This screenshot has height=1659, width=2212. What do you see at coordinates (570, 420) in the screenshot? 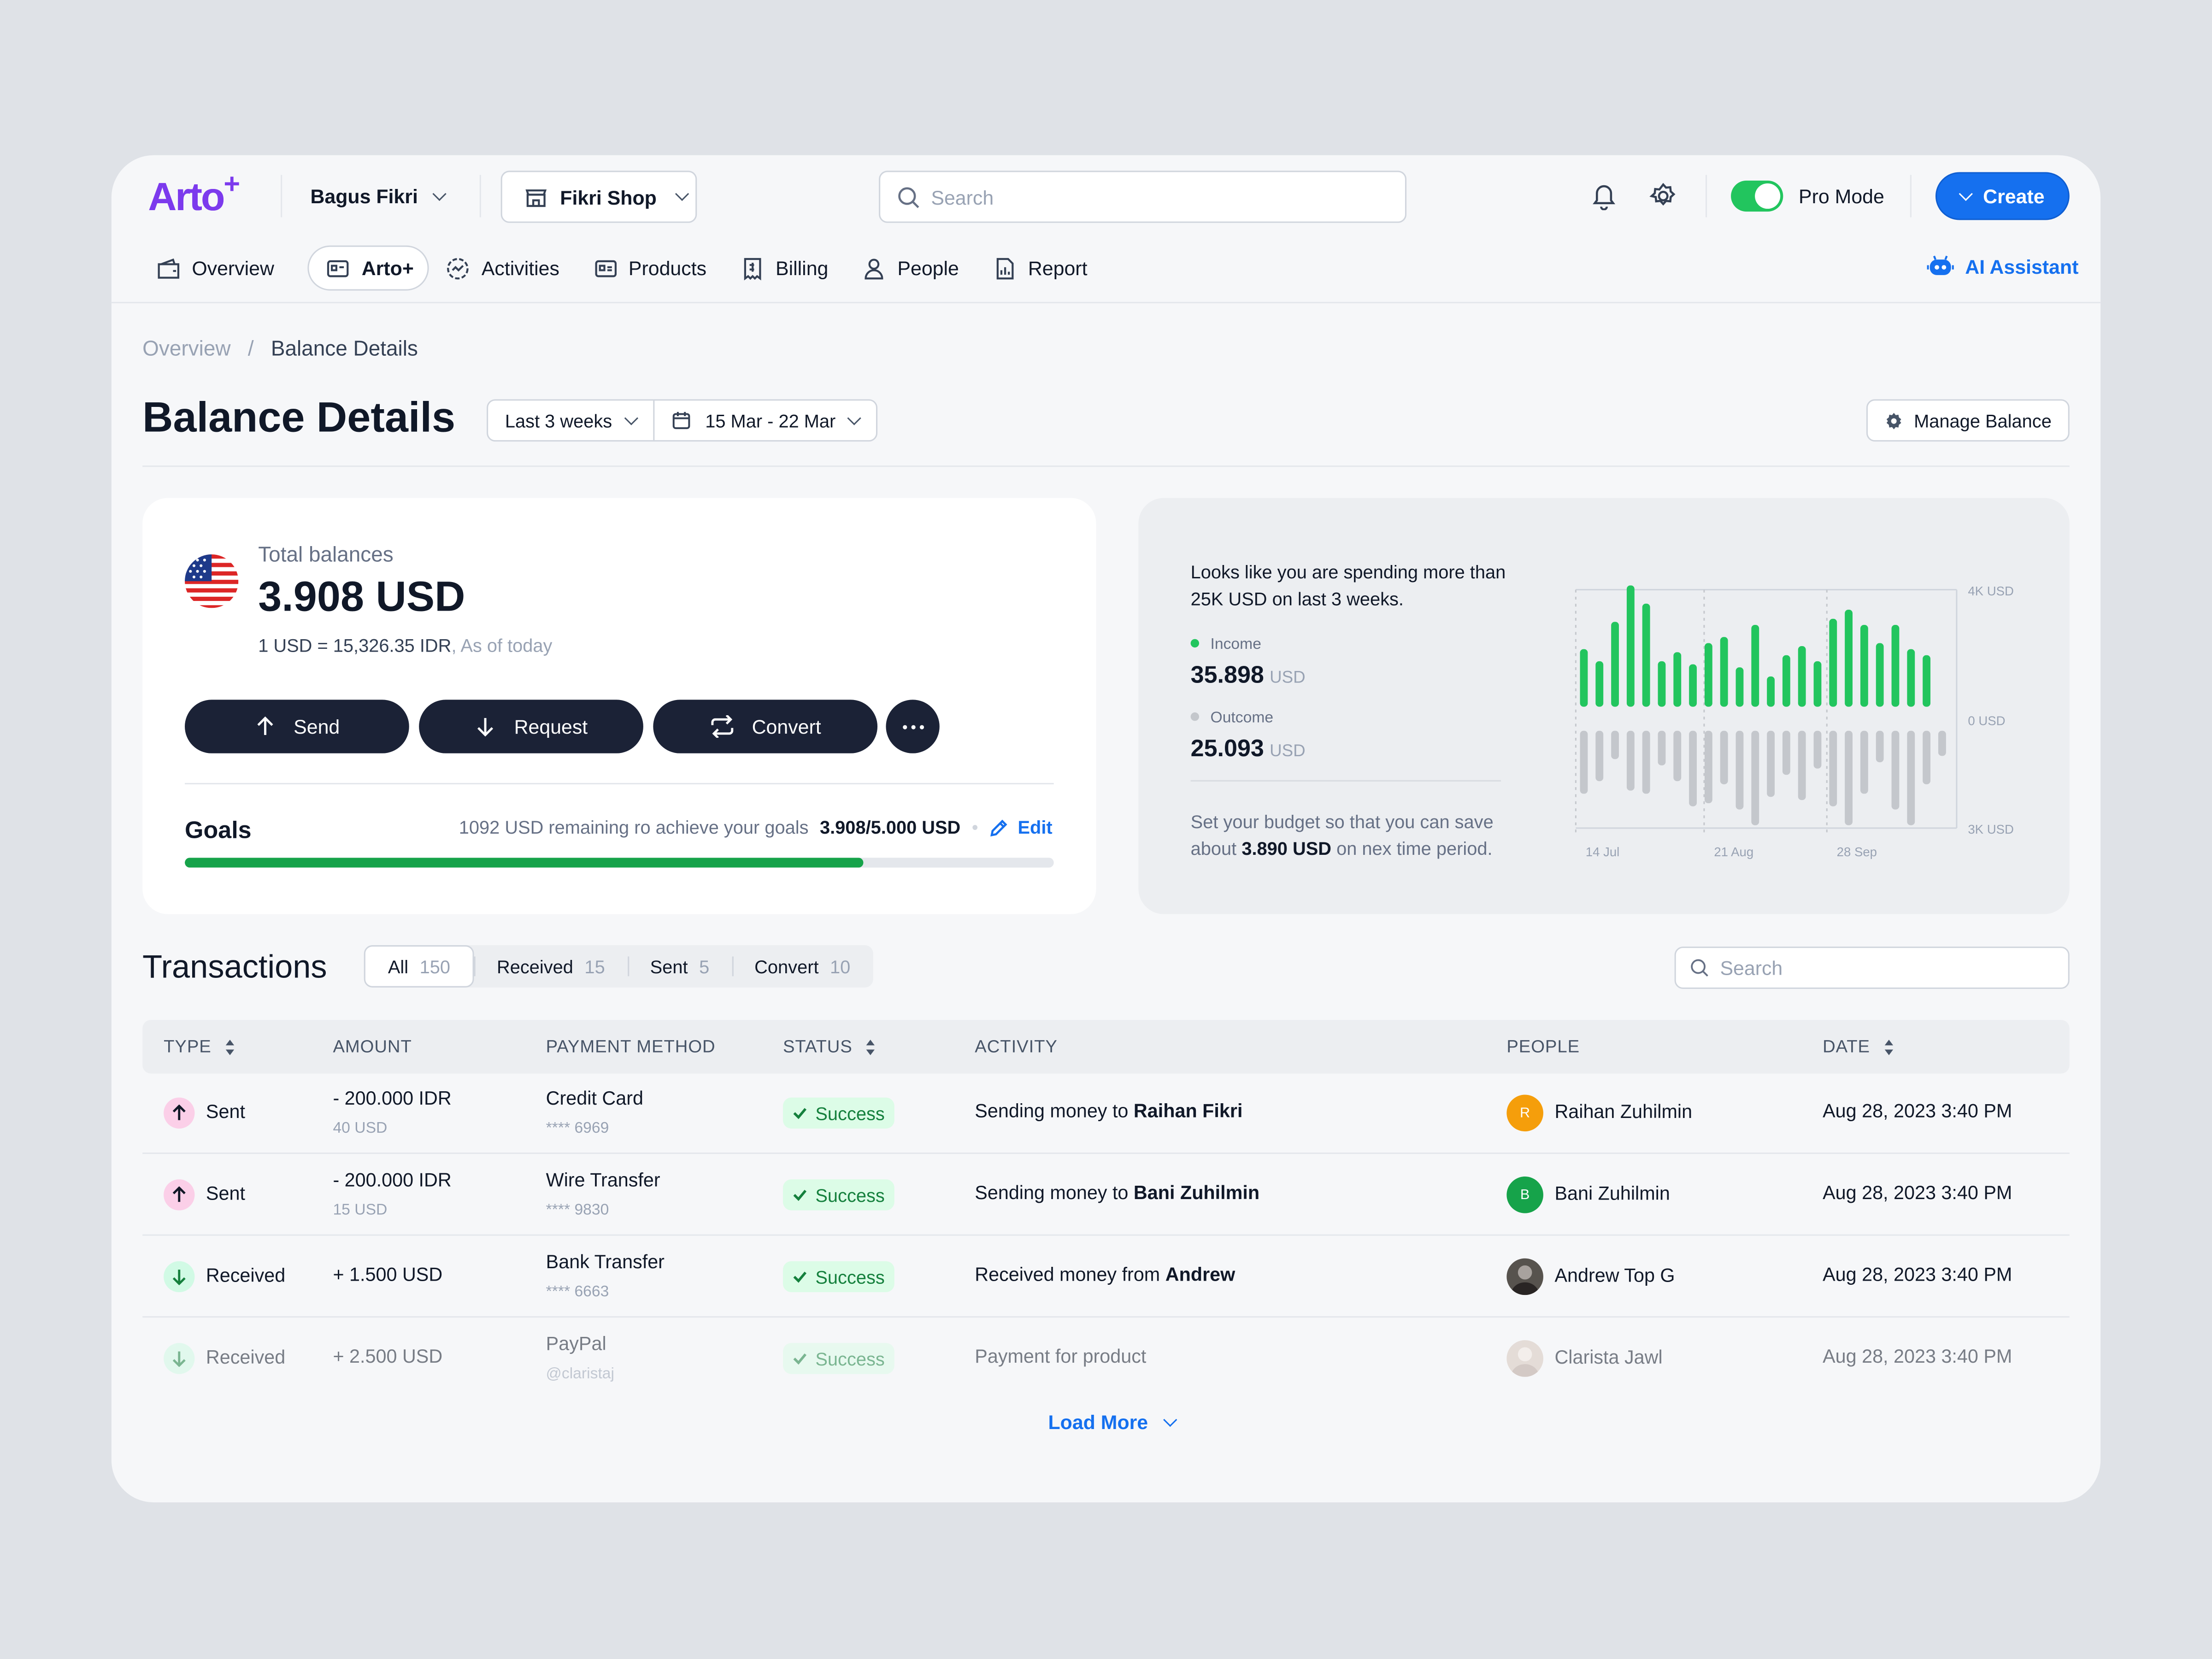
I see `period-select: Last 3 weeks` at bounding box center [570, 420].